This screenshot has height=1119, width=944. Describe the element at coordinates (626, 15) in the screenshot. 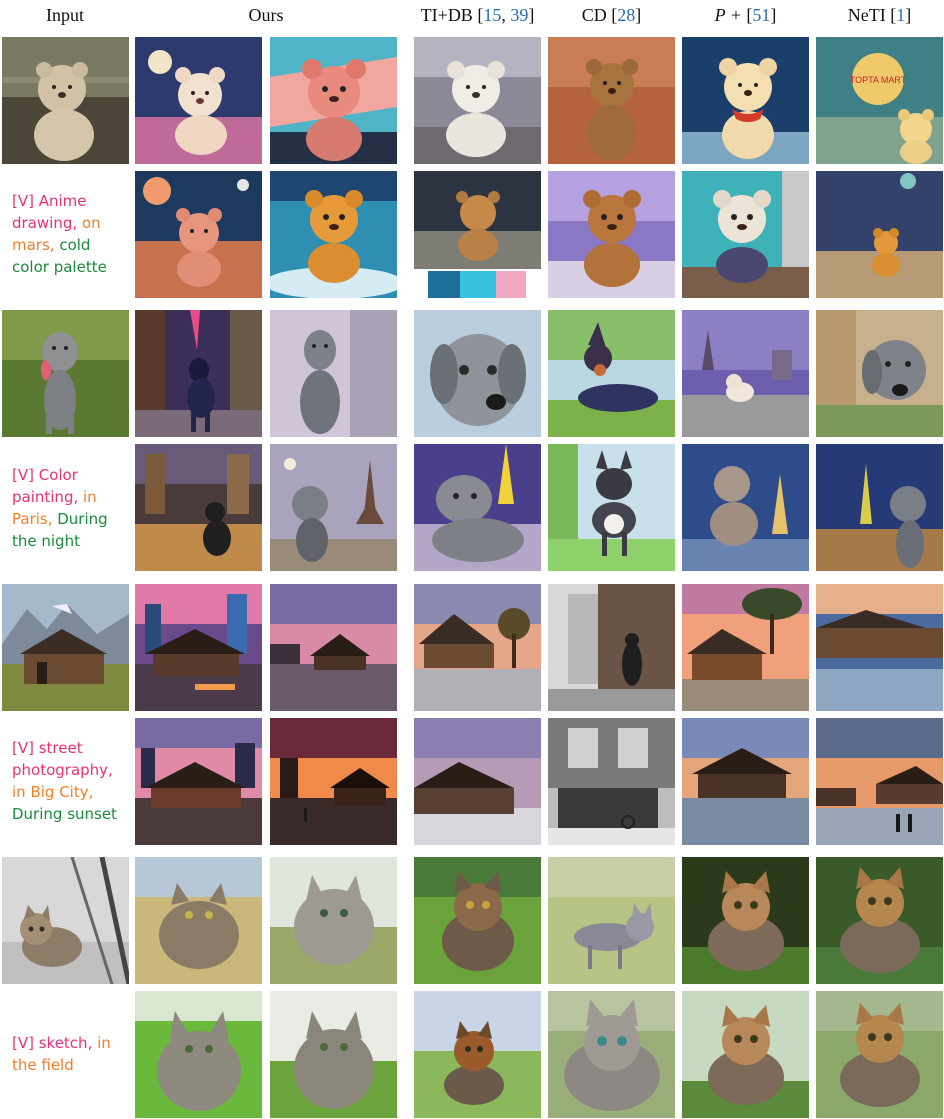

I see `header-cd-ref: 28` at that location.